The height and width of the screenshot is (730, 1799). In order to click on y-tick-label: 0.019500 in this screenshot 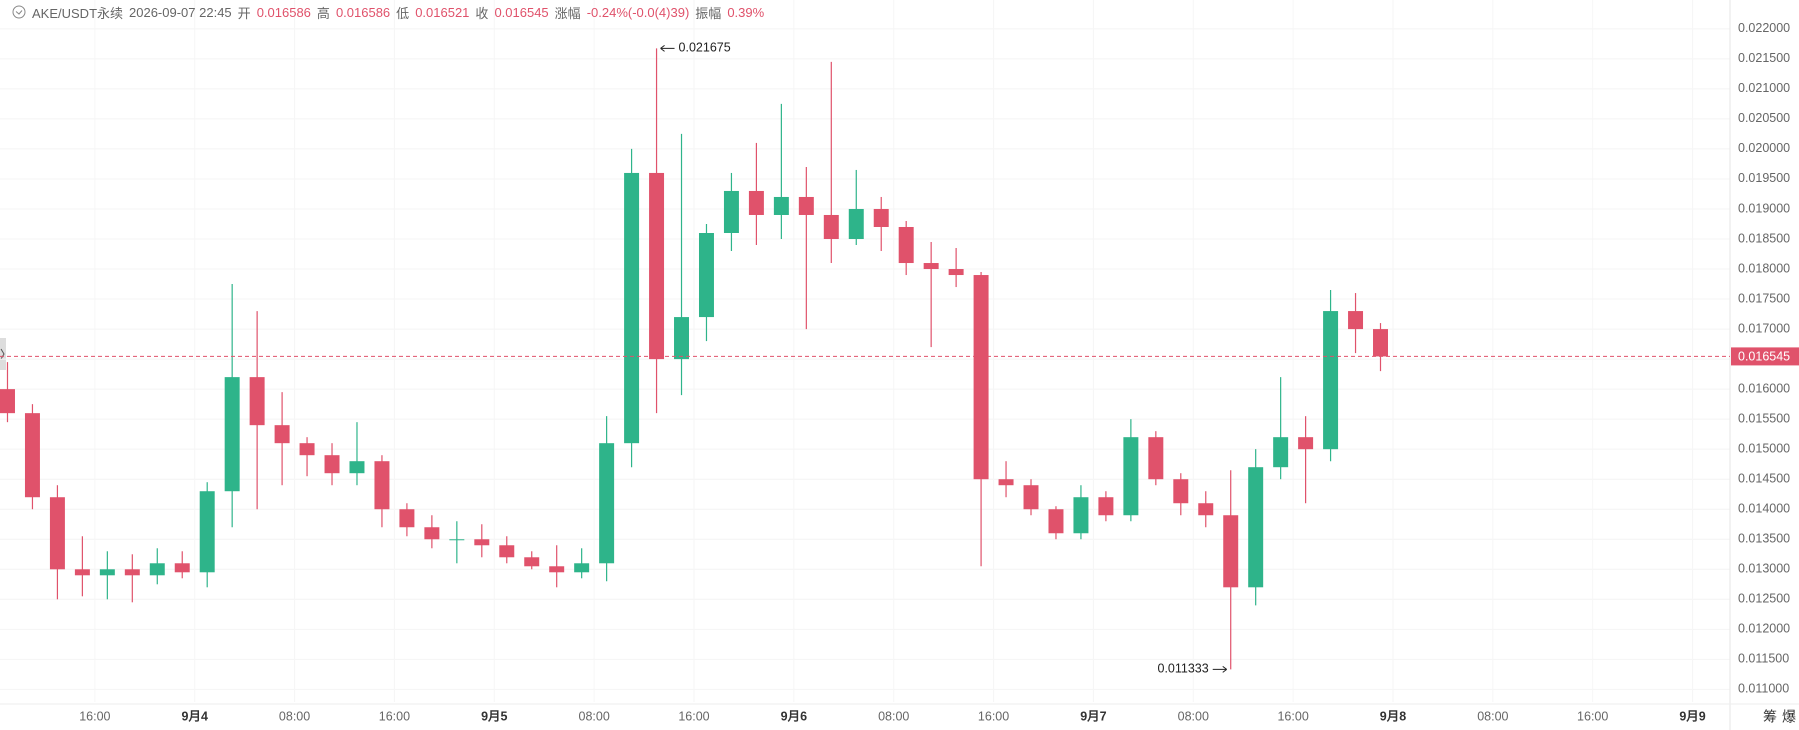, I will do `click(1764, 178)`.